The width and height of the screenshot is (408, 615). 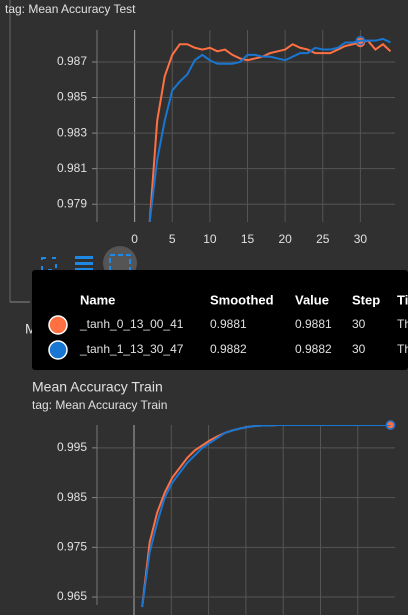 I want to click on x-tick-label: 30, so click(x=361, y=239).